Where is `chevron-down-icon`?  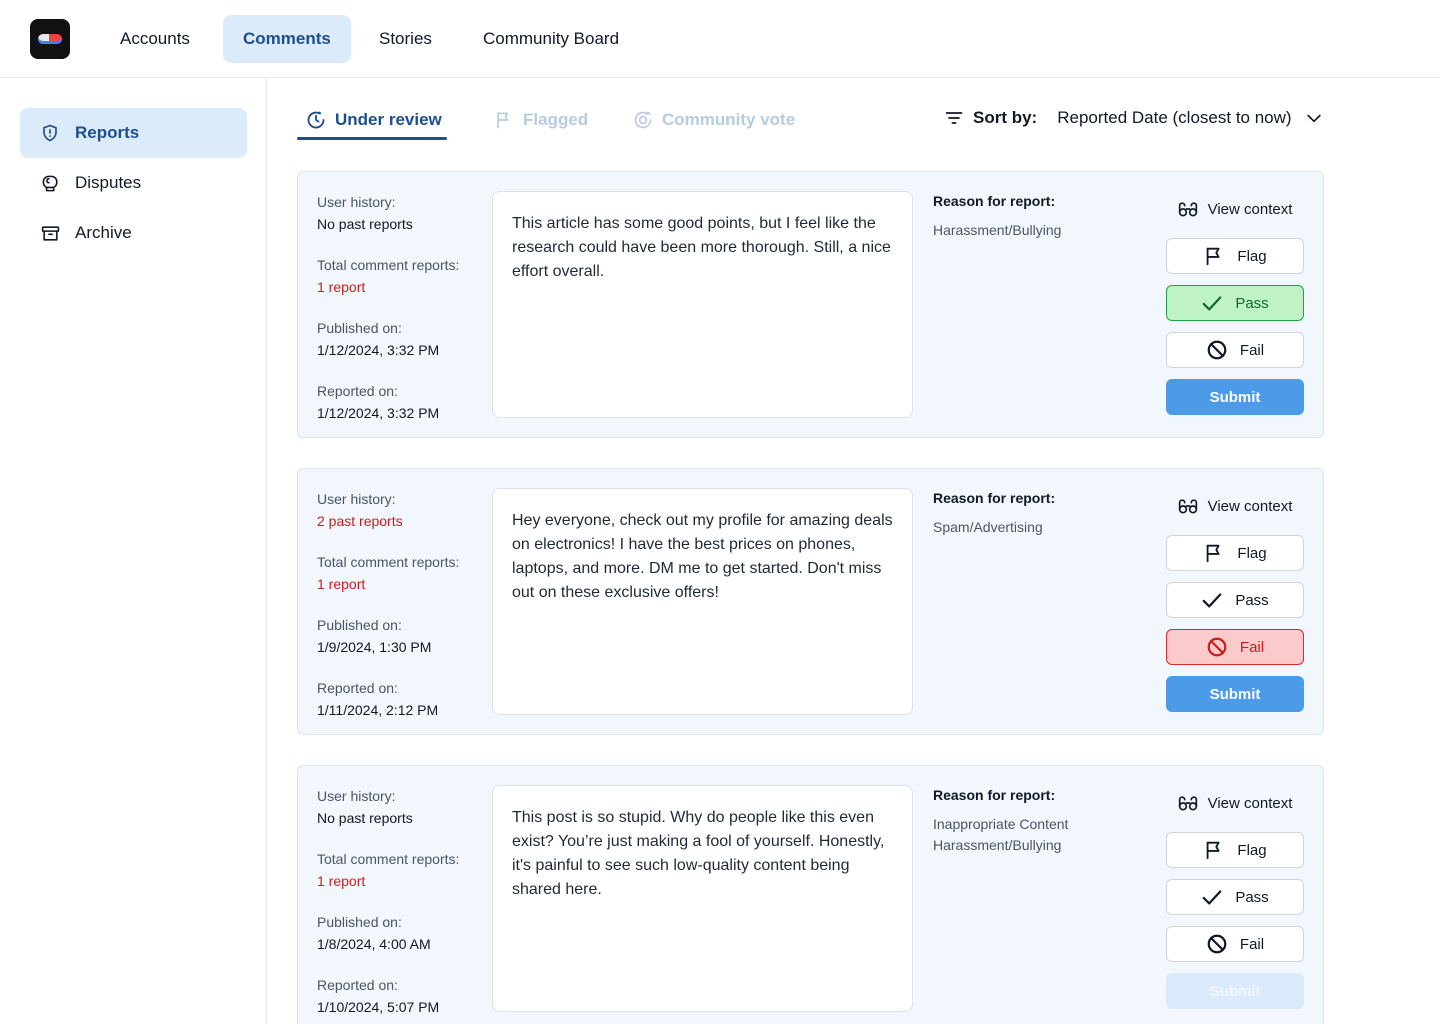 chevron-down-icon is located at coordinates (1314, 118).